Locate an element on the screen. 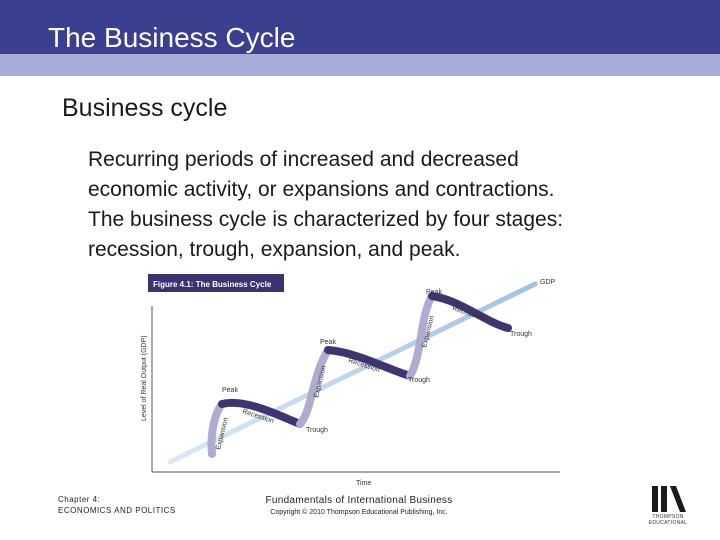 Image resolution: width=720 pixels, height=540 pixels. slide-heading: Business cycle is located at coordinates (145, 108).